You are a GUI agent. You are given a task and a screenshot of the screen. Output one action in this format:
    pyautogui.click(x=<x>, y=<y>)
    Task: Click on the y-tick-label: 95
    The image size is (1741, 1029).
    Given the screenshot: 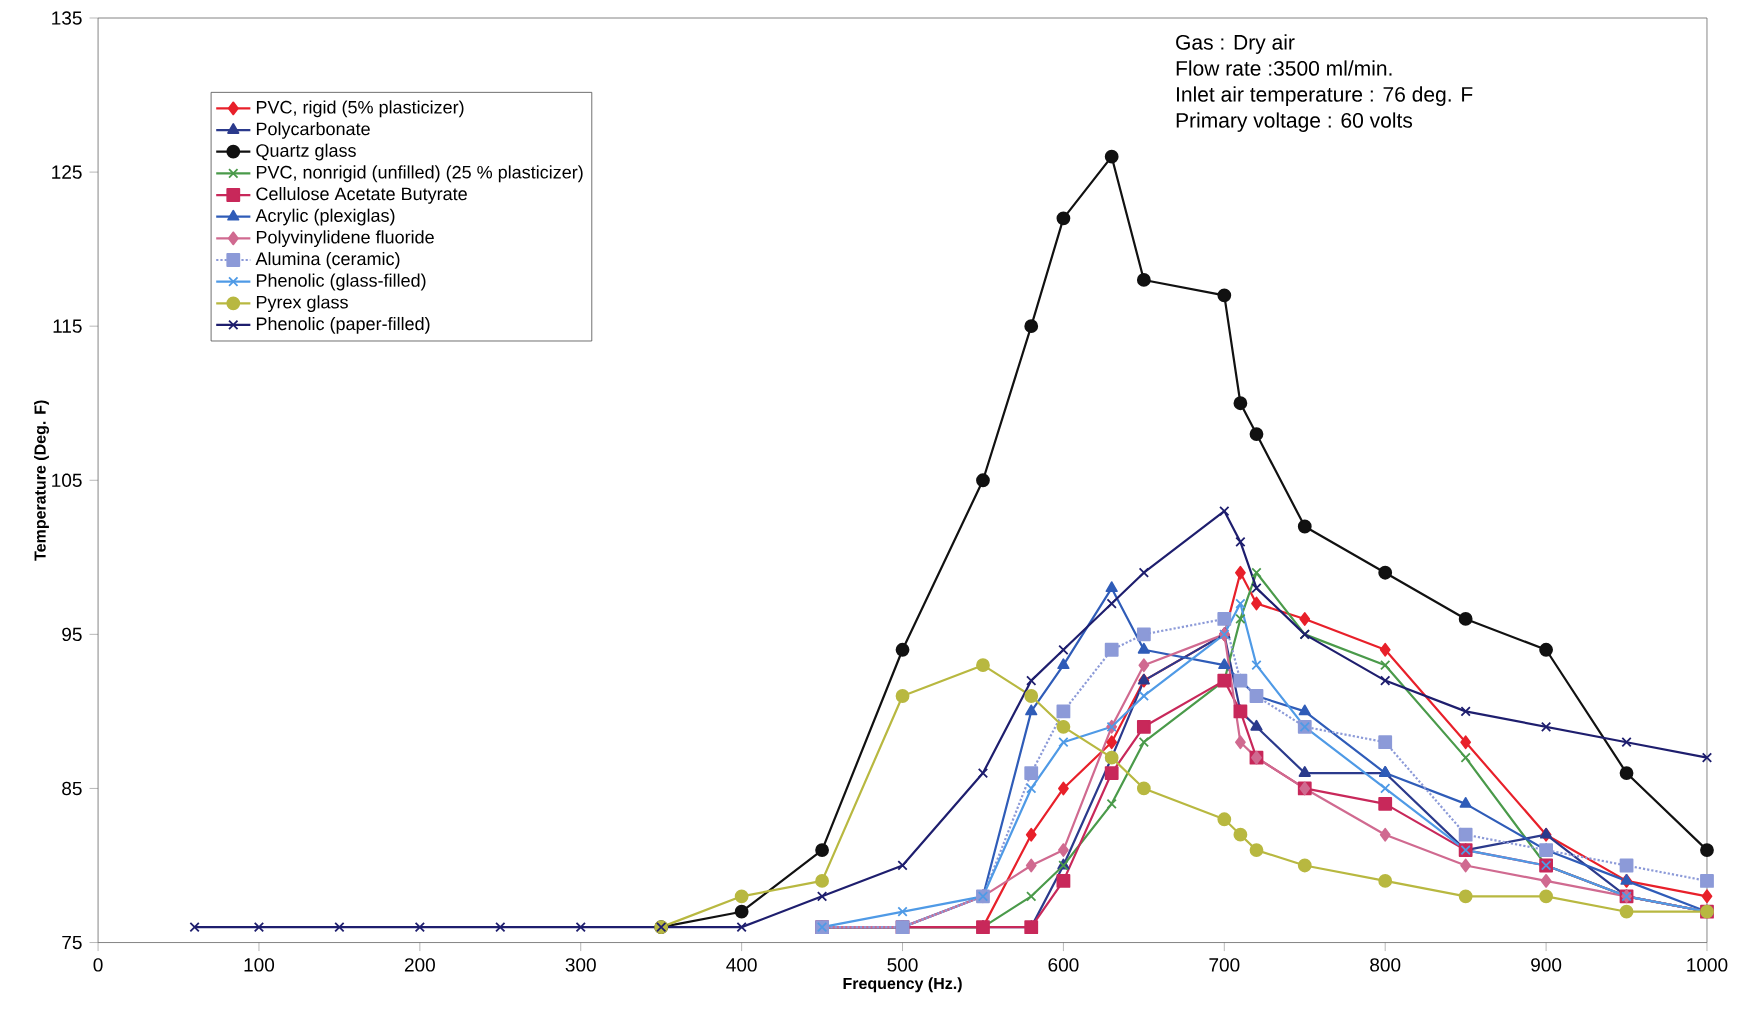 What is the action you would take?
    pyautogui.click(x=72, y=634)
    